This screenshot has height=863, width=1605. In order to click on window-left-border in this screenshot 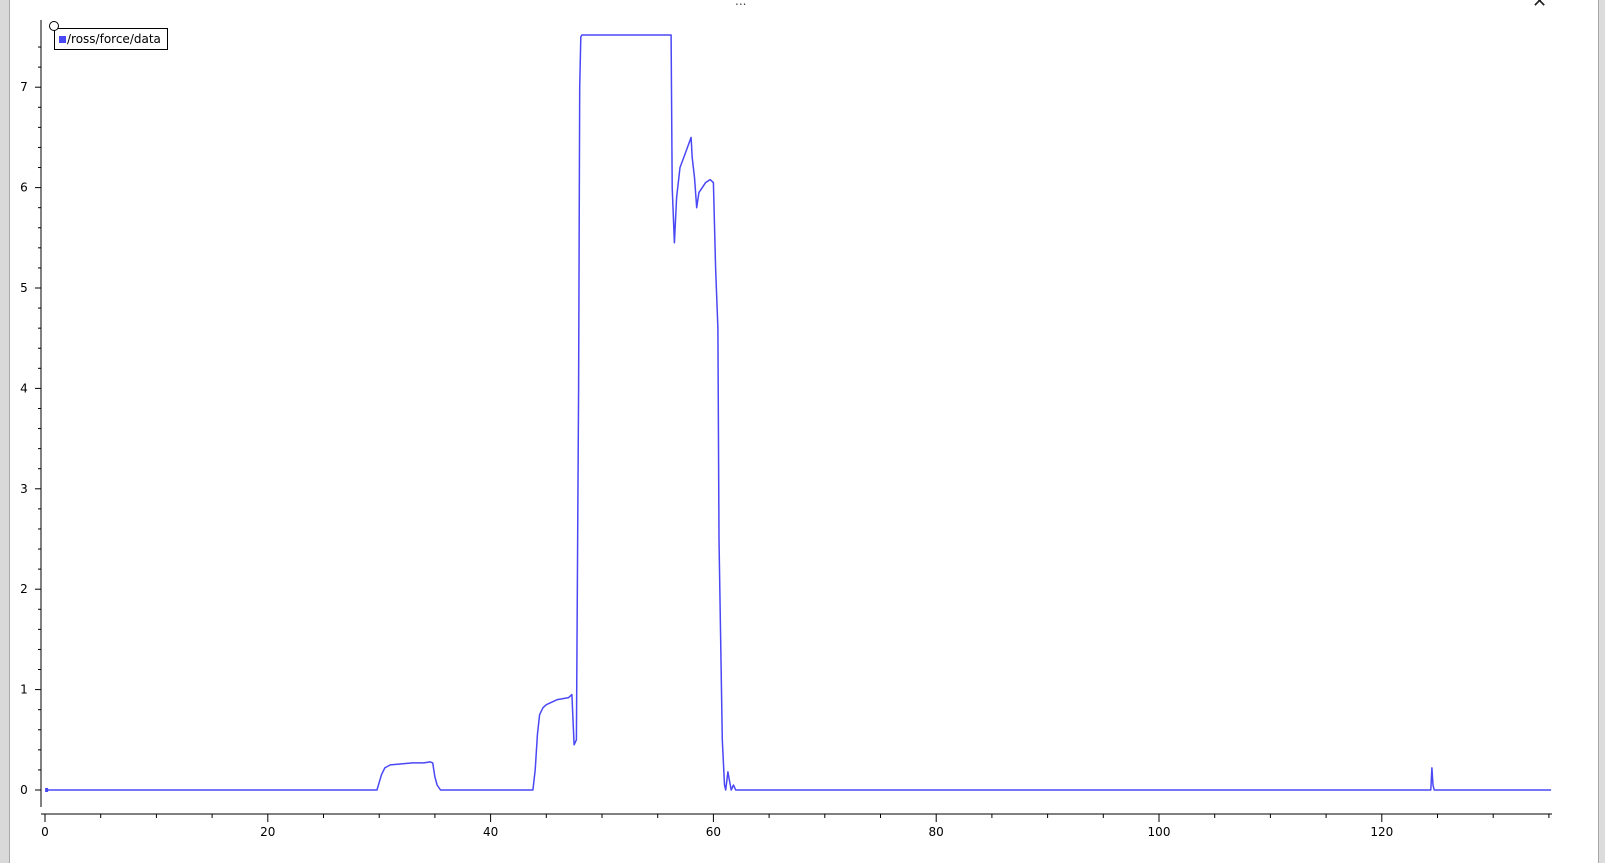, I will do `click(5, 431)`.